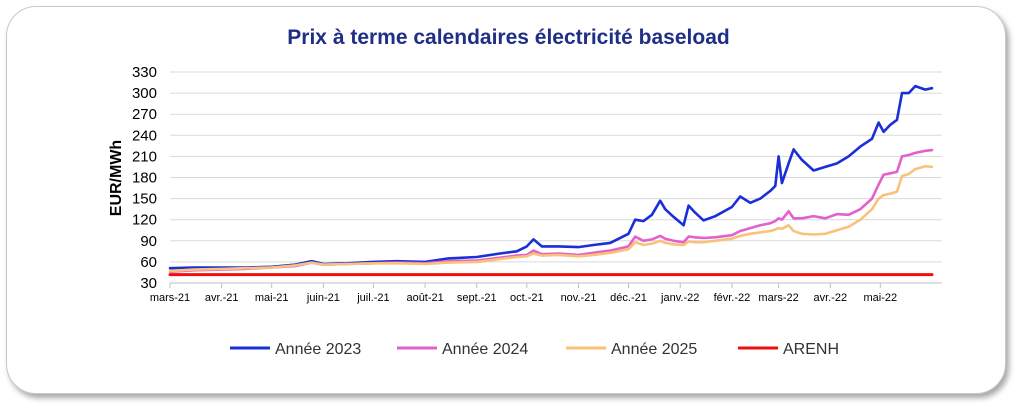 The width and height of the screenshot is (1017, 407). Describe the element at coordinates (144, 114) in the screenshot. I see `y-tick-label-270: 270` at that location.